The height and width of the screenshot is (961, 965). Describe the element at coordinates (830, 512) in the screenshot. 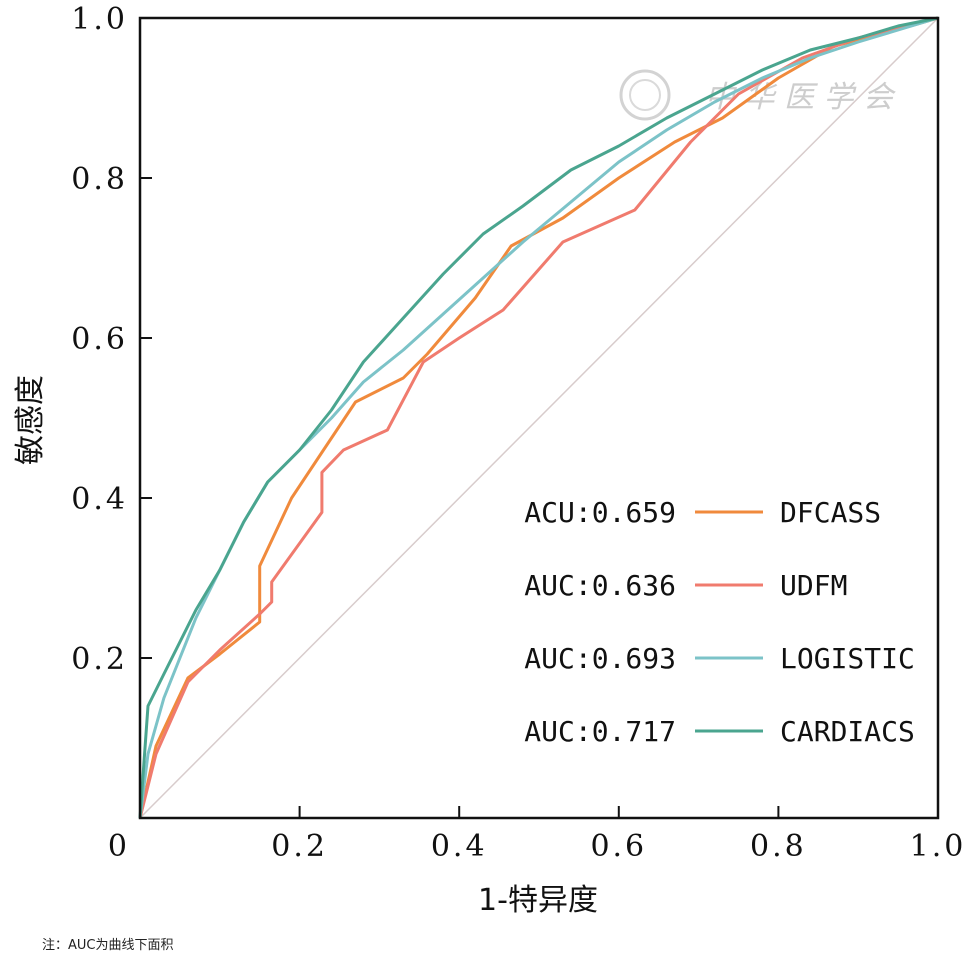

I see `legend-series-name: DFCASS` at that location.